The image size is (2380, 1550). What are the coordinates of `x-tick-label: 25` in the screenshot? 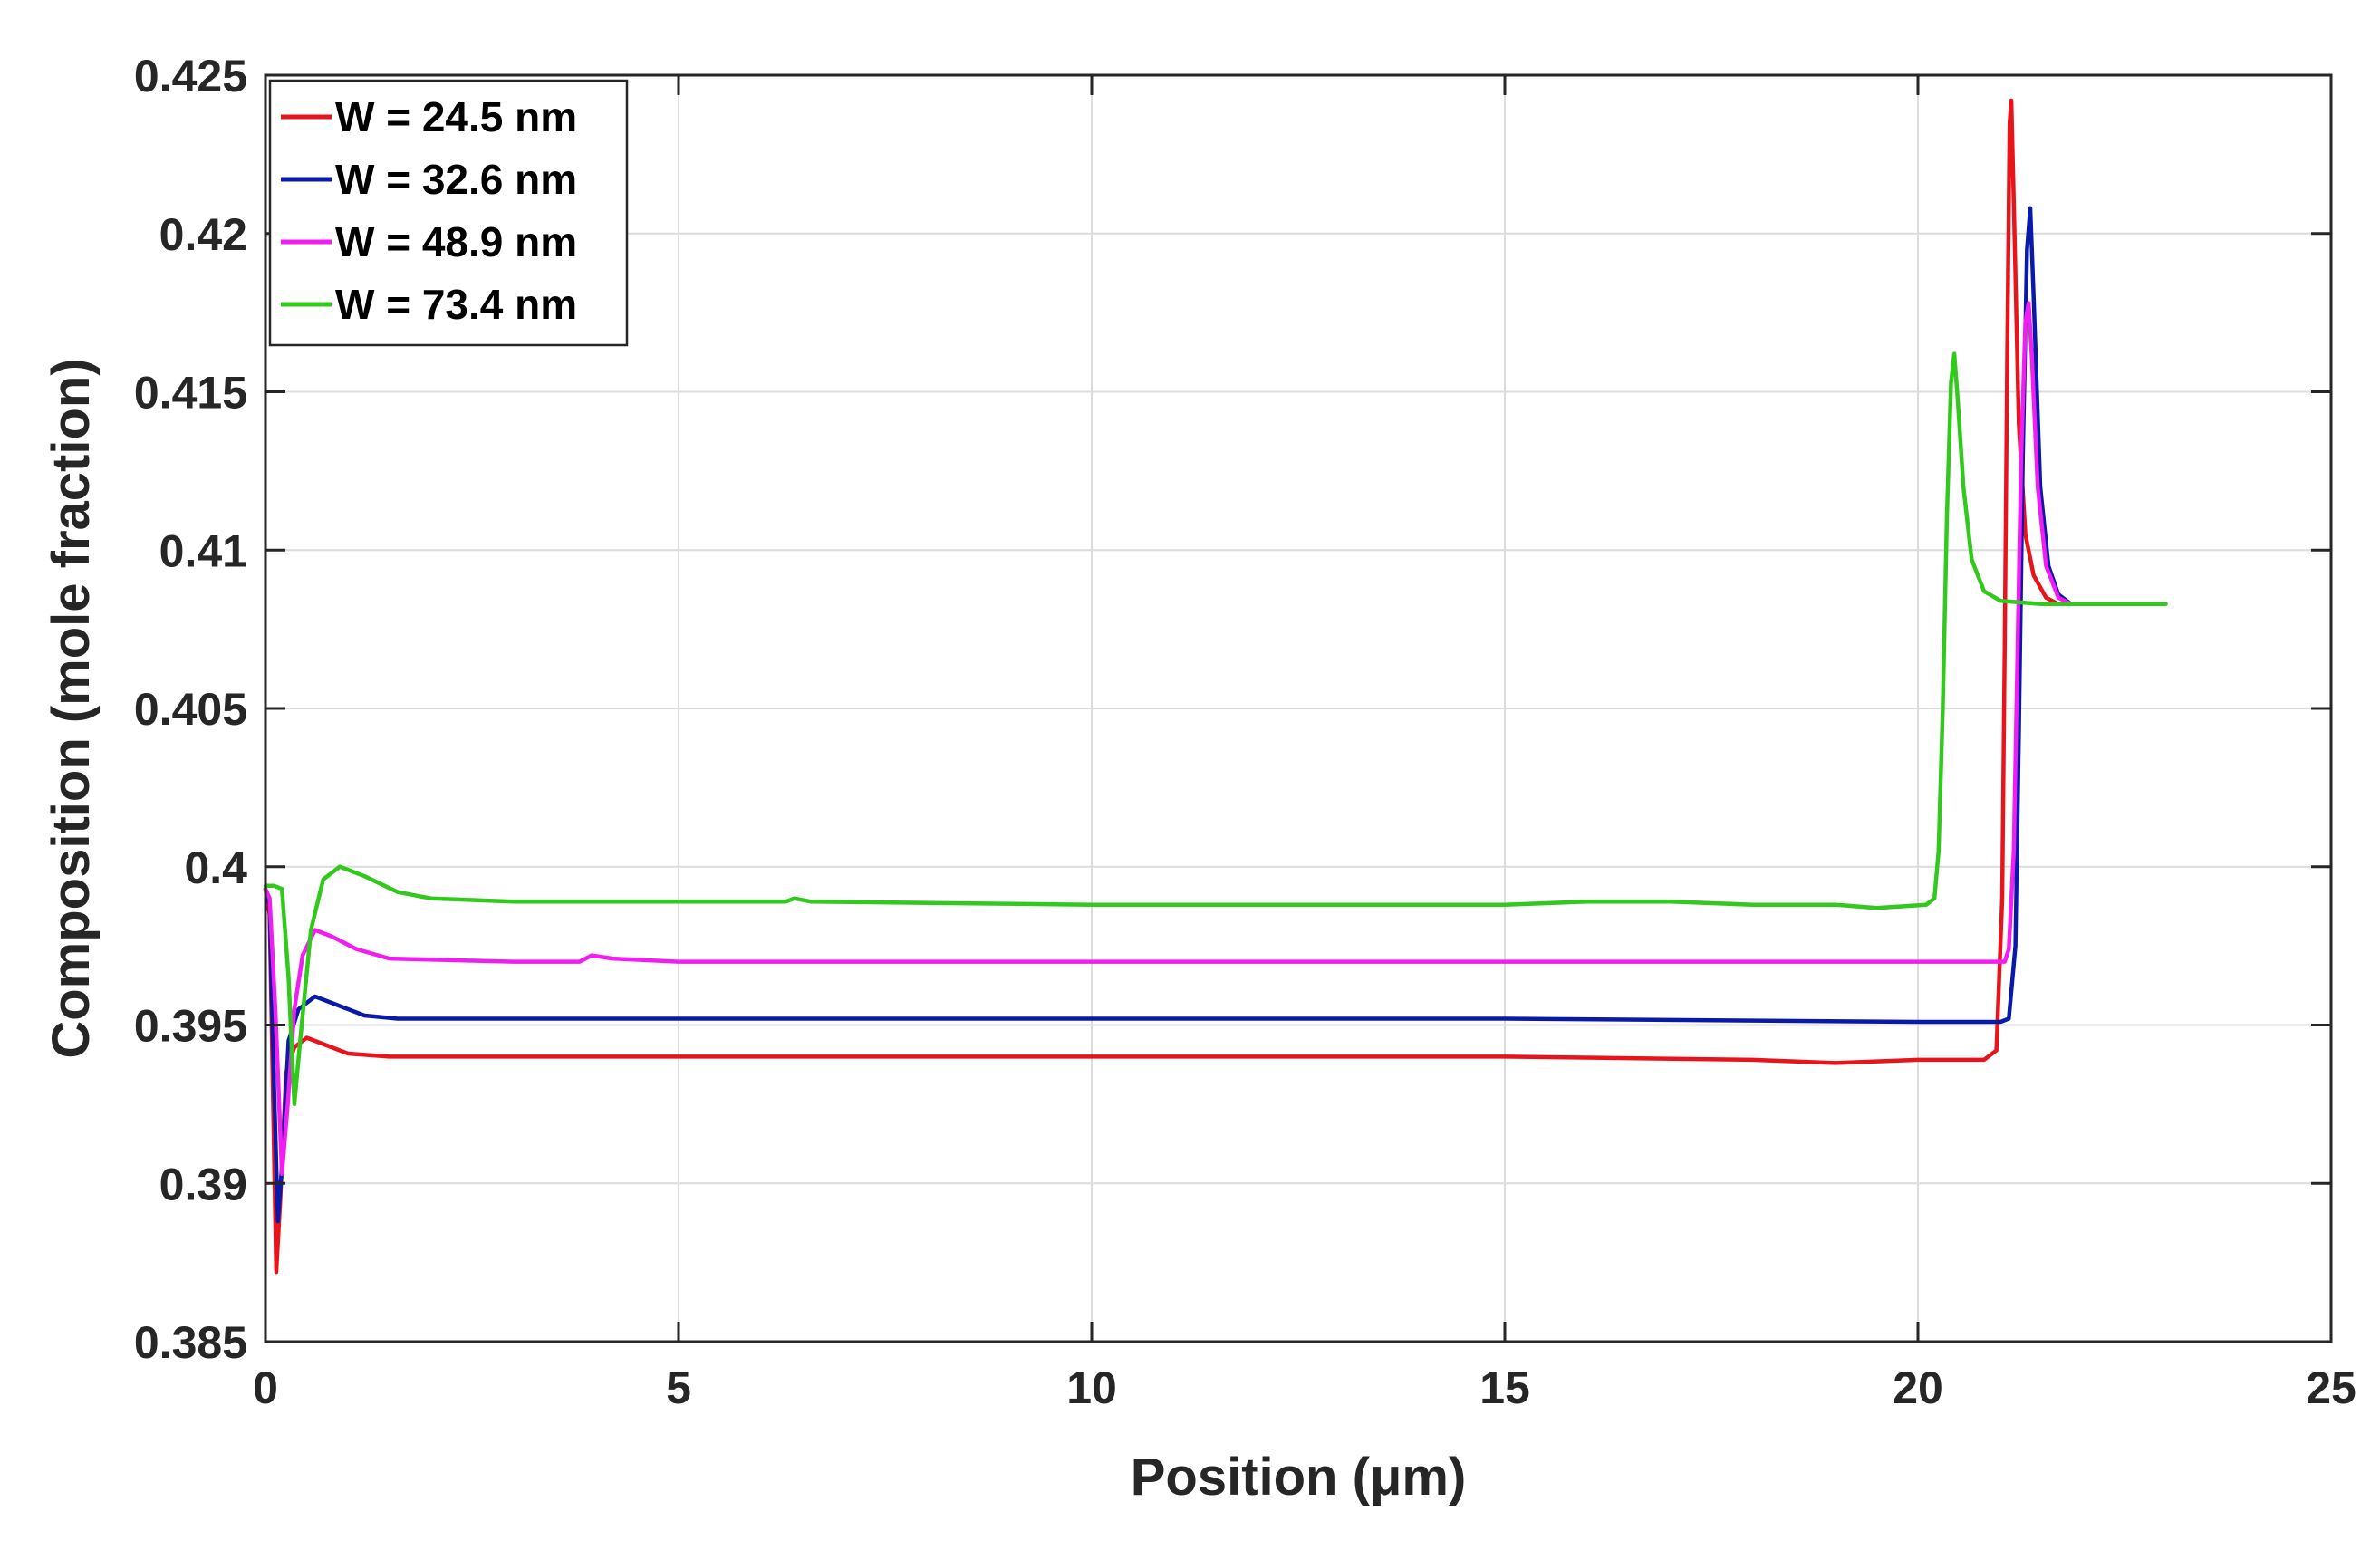 It's located at (2331, 1387).